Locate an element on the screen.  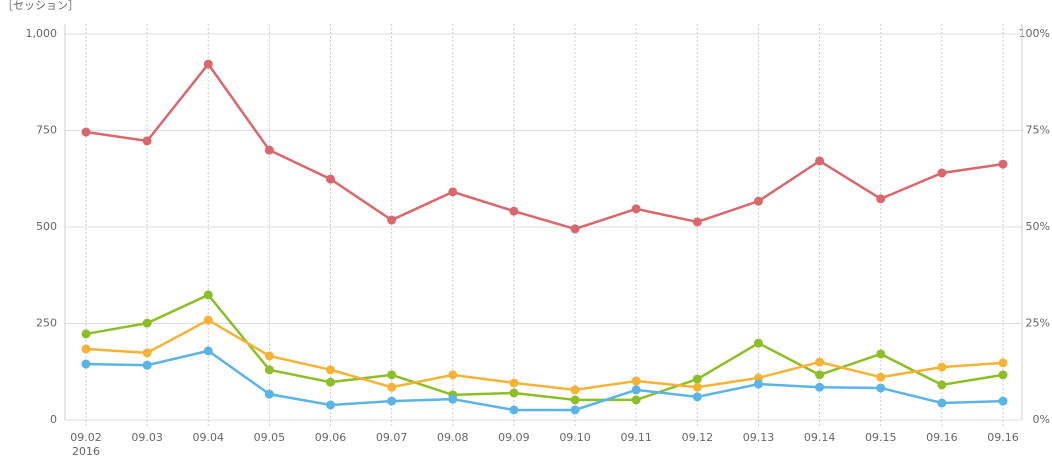
y2-tick-label: 0% is located at coordinates (1041, 419).